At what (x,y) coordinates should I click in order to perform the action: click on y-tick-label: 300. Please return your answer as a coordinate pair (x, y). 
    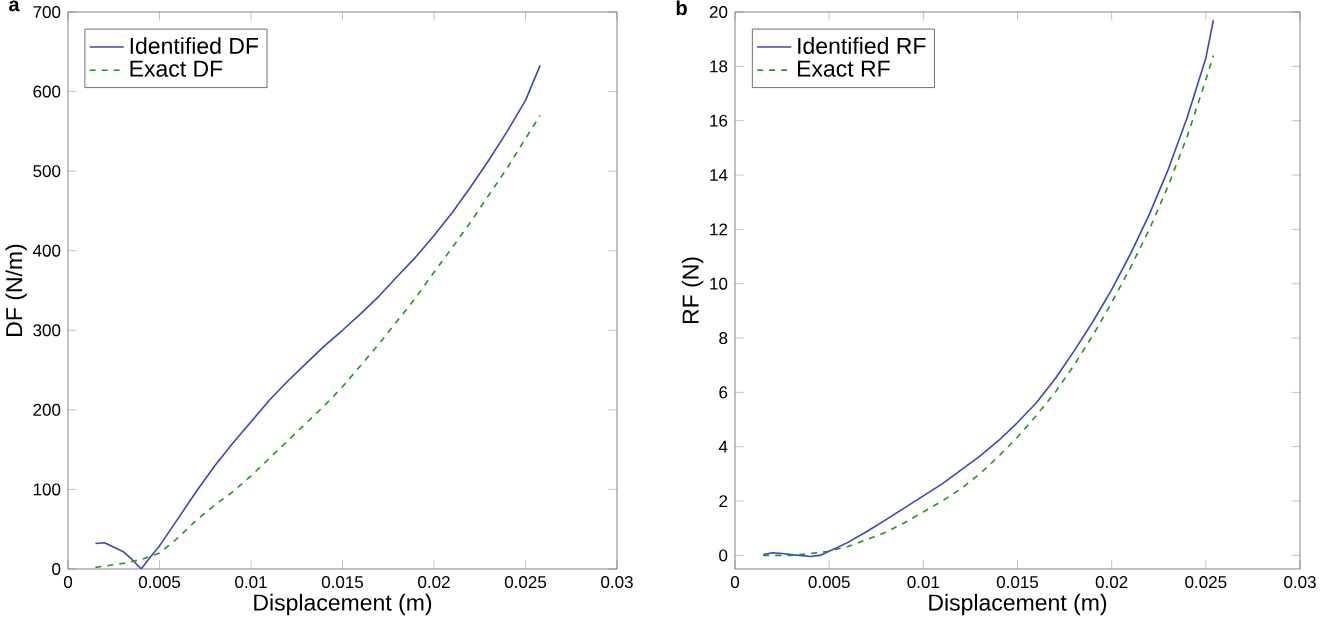
    Looking at the image, I should click on (47, 330).